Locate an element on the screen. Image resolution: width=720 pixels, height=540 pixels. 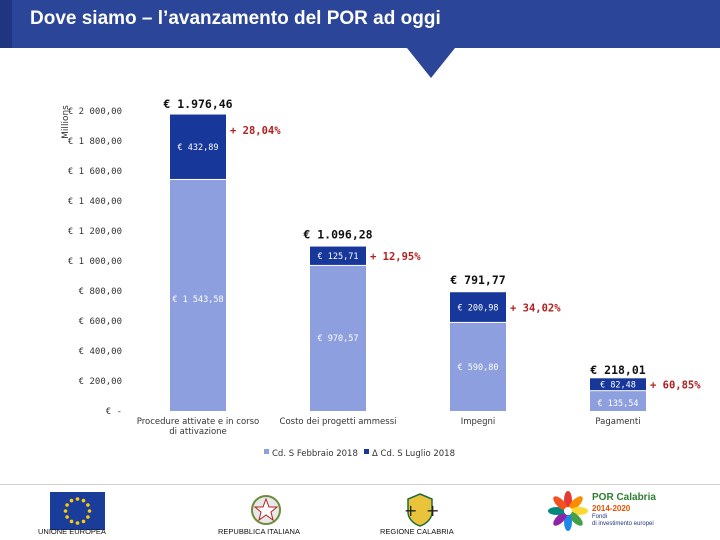
percent-change-label: + 28,04% is located at coordinates (255, 131).